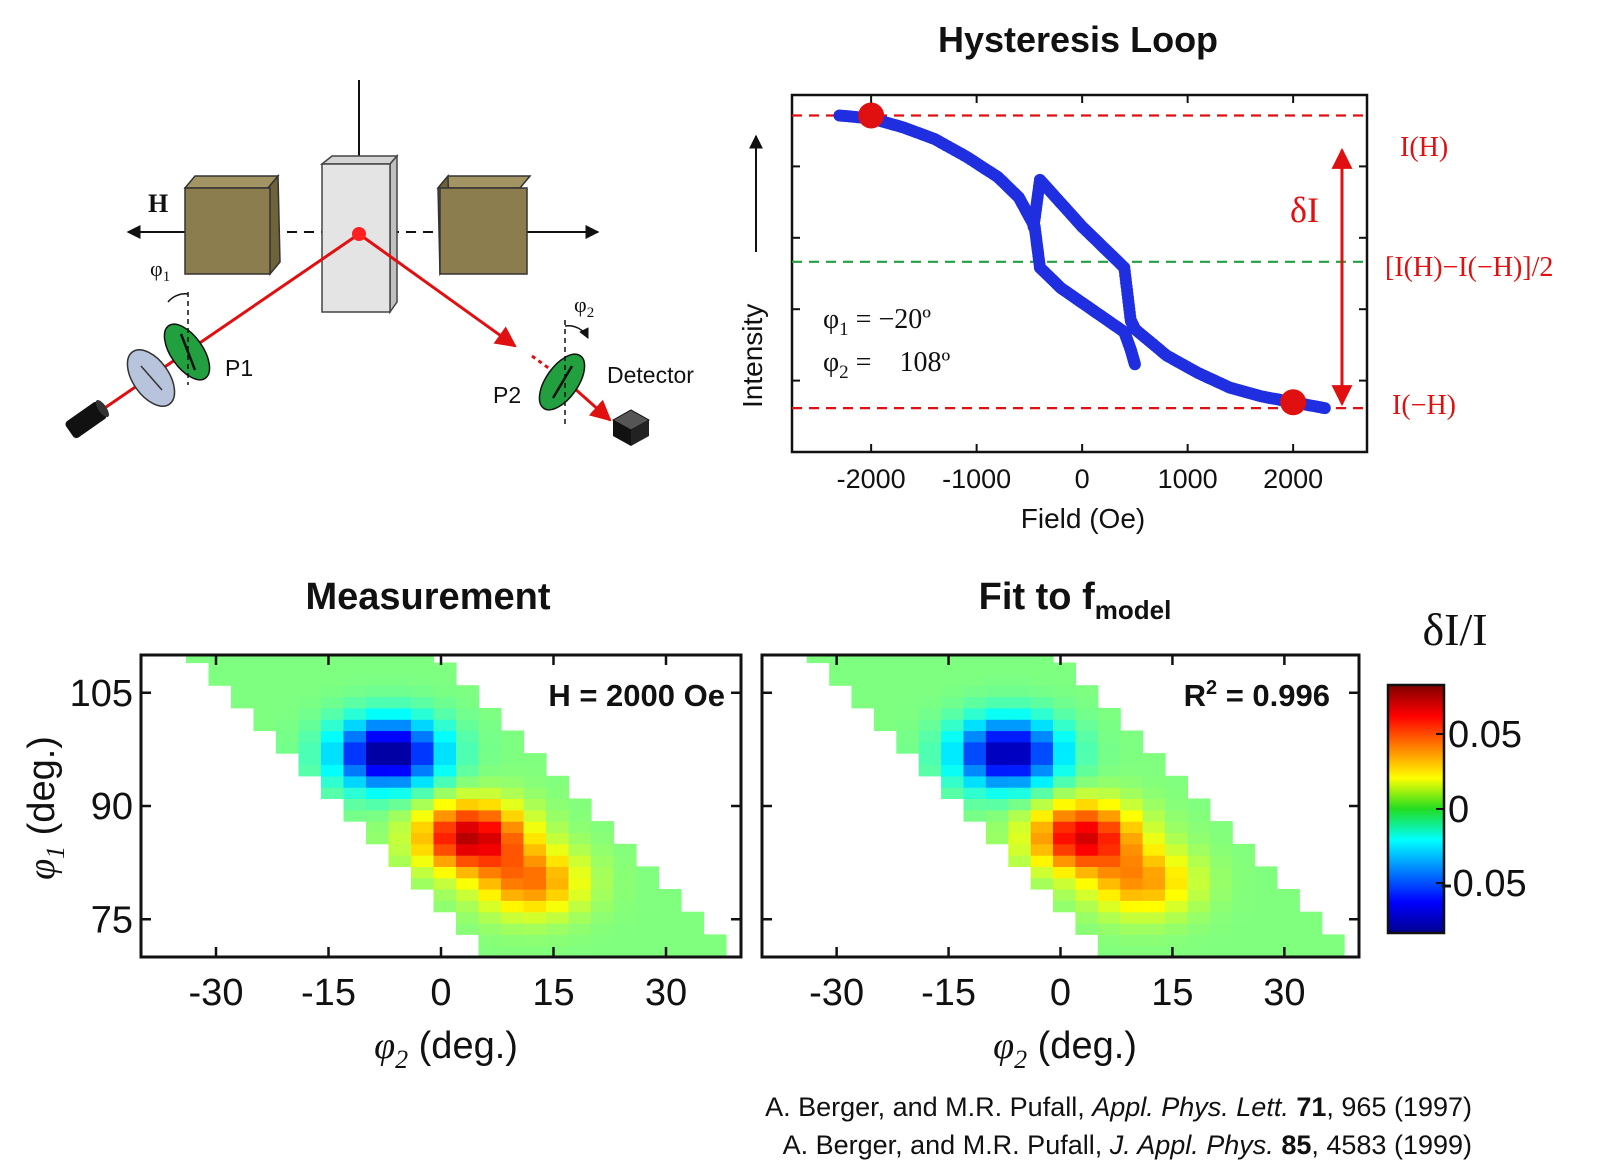  What do you see at coordinates (1324, 408) in the screenshot?
I see `hyst-point` at bounding box center [1324, 408].